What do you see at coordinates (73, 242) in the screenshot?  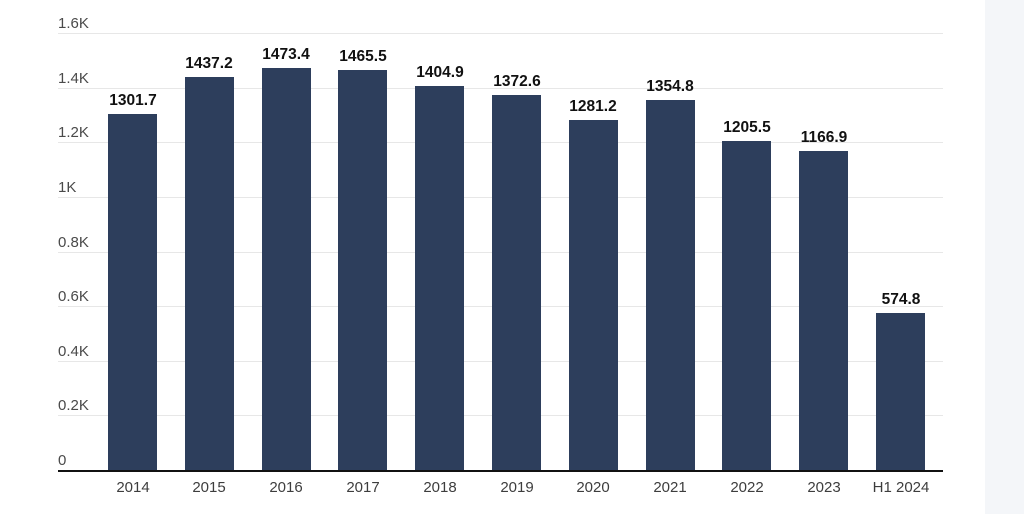 I see `y-tick-label-0.8K: 0.8K` at bounding box center [73, 242].